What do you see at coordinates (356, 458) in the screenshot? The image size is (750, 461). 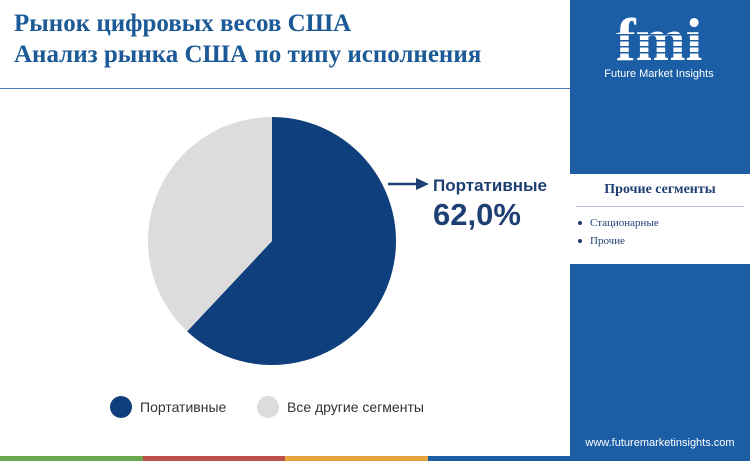 I see `bottom-bar-orange` at bounding box center [356, 458].